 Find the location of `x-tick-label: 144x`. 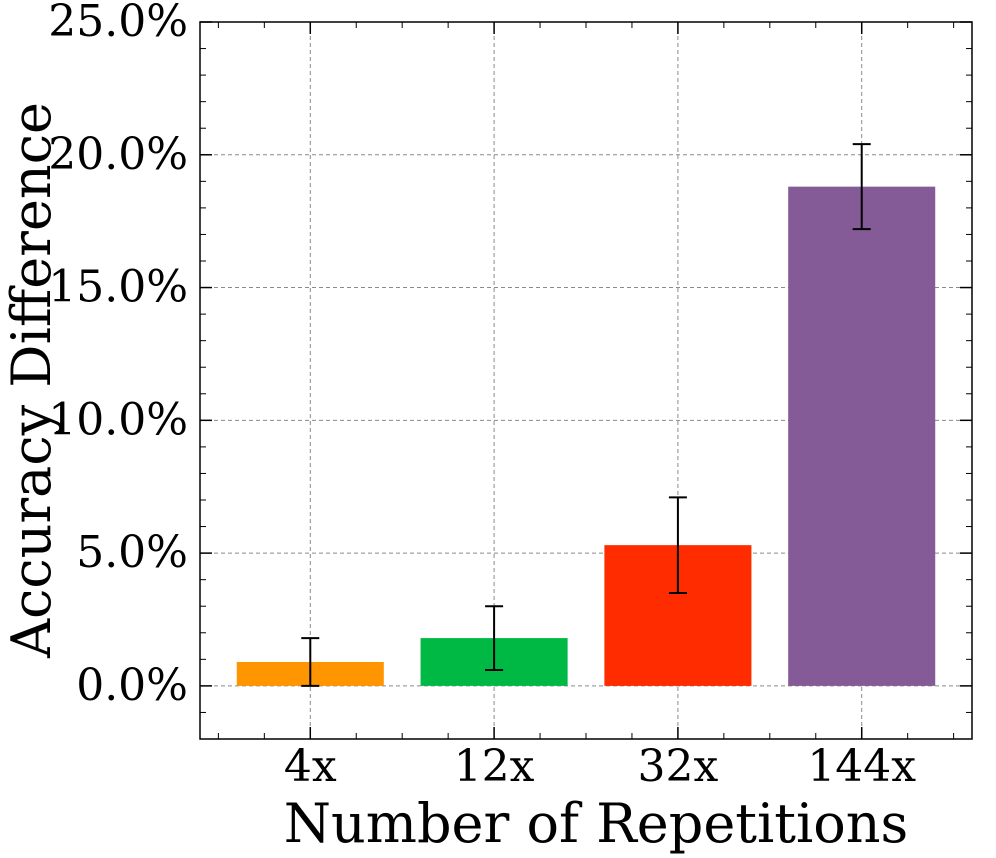

x-tick-label: 144x is located at coordinates (861, 766).